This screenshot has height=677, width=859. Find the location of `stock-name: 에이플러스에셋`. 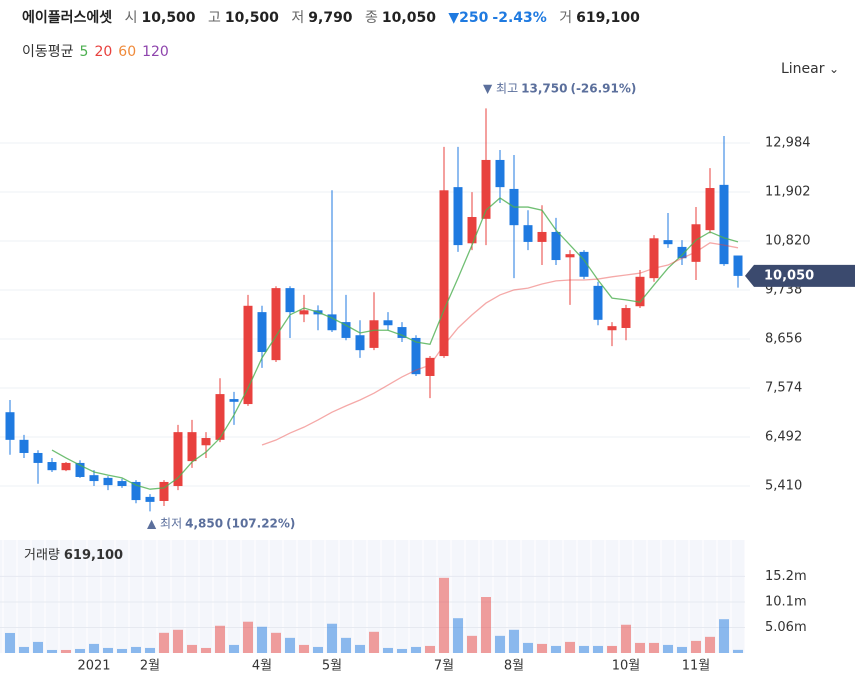

stock-name: 에이플러스에셋 is located at coordinates (67, 18).